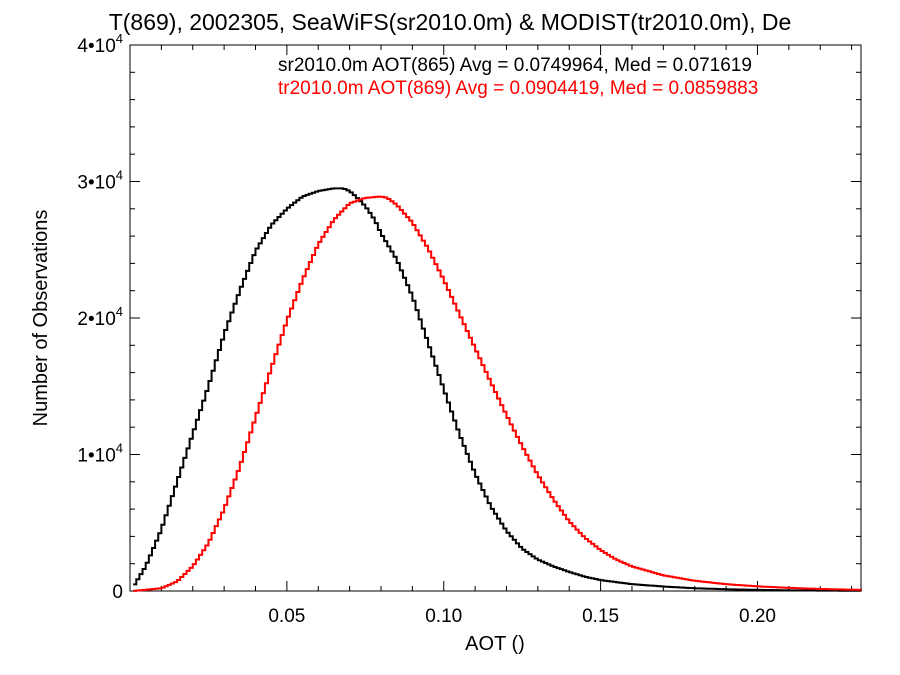 The height and width of the screenshot is (675, 900). Describe the element at coordinates (757, 616) in the screenshot. I see `x-tick-label: 0.20` at that location.